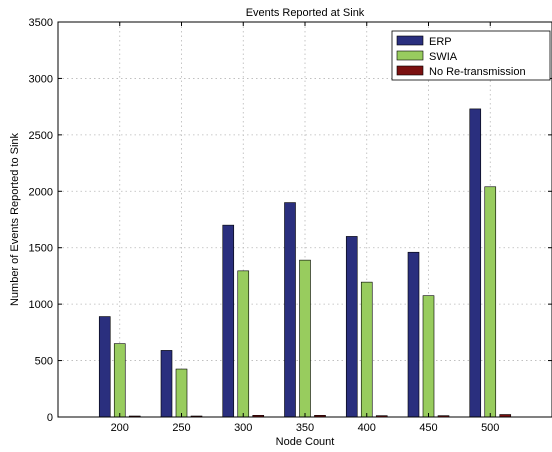 The image size is (552, 452). What do you see at coordinates (41, 23) in the screenshot?
I see `y-tick-label: 3500` at bounding box center [41, 23].